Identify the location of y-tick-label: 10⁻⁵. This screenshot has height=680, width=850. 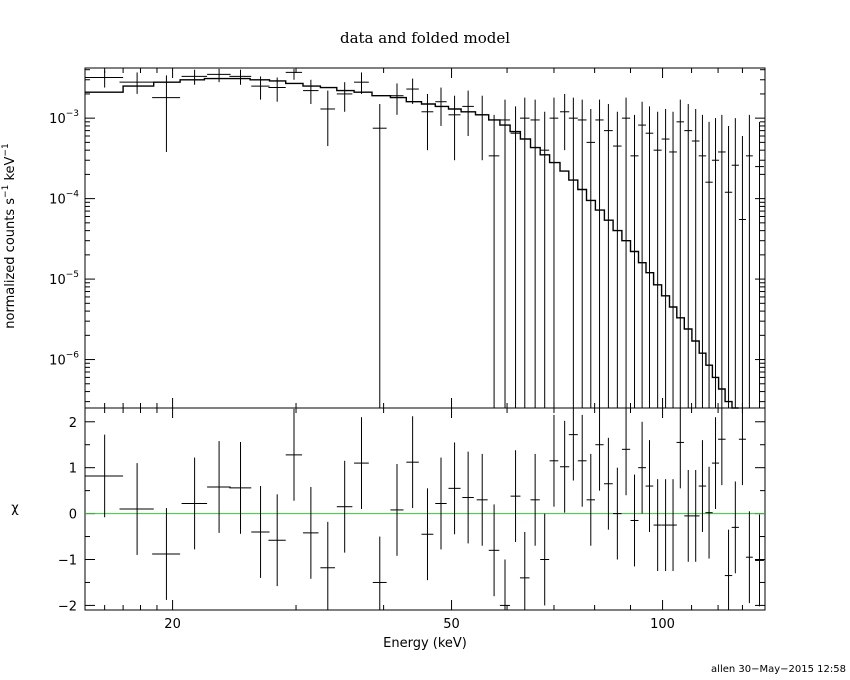
(64, 279).